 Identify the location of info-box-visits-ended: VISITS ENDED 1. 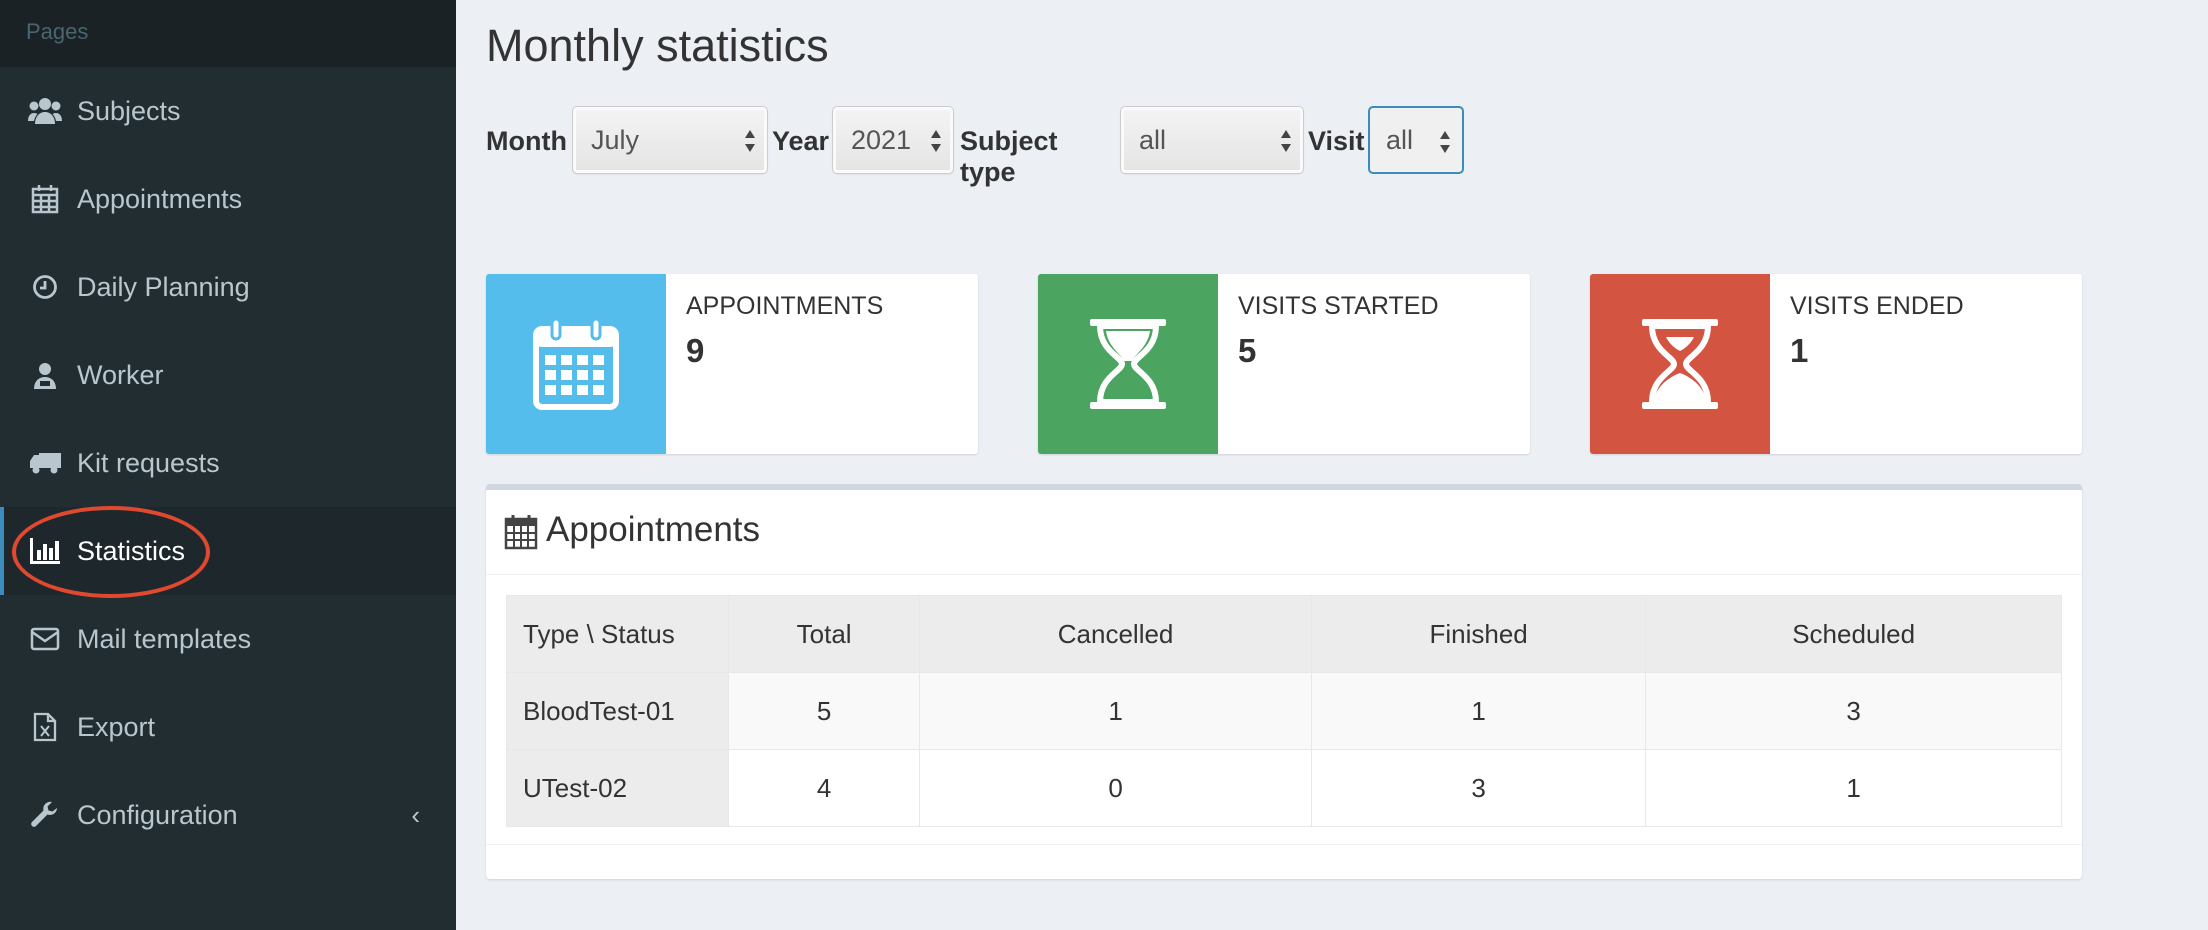
(1836, 364).